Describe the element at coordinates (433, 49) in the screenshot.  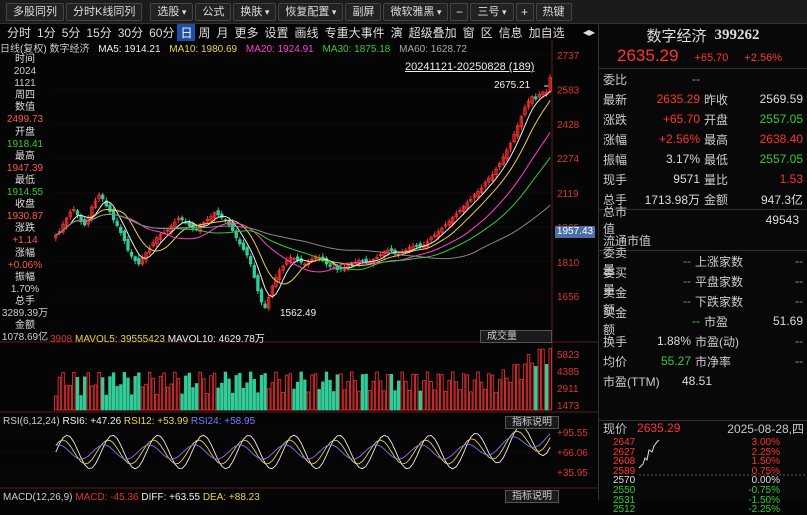
I see `ma60-legend: MA60: 1628.72` at that location.